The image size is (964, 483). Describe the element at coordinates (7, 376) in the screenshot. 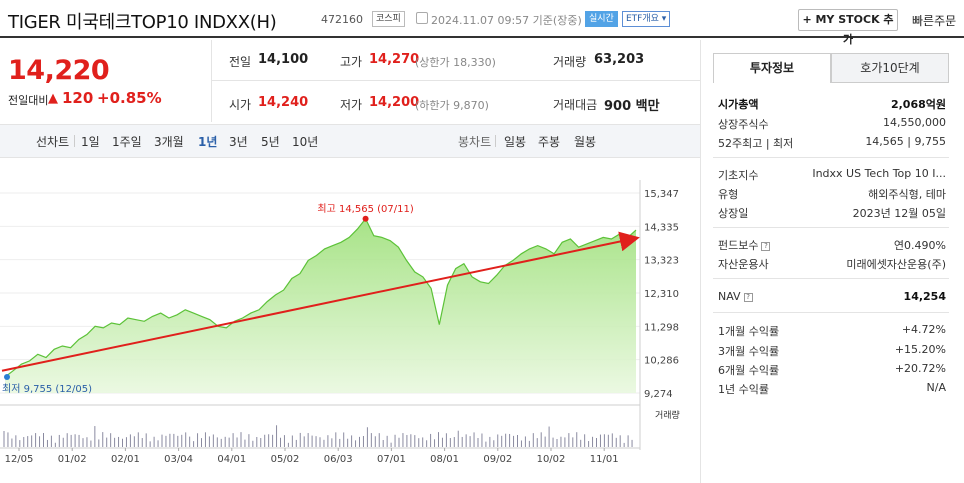

I see `low-marker` at that location.